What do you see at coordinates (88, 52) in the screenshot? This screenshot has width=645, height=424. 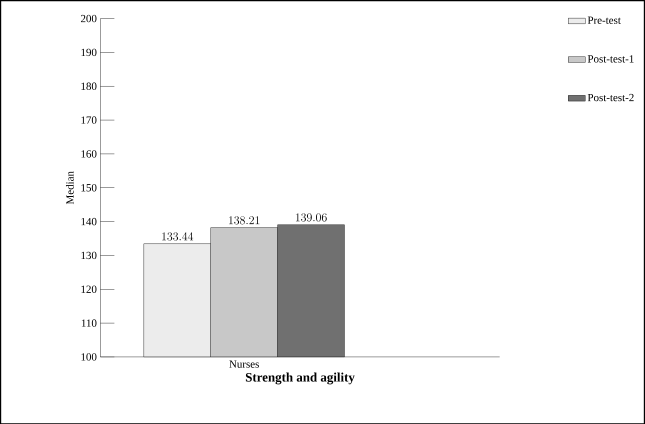 I see `y-tick-label: 190` at bounding box center [88, 52].